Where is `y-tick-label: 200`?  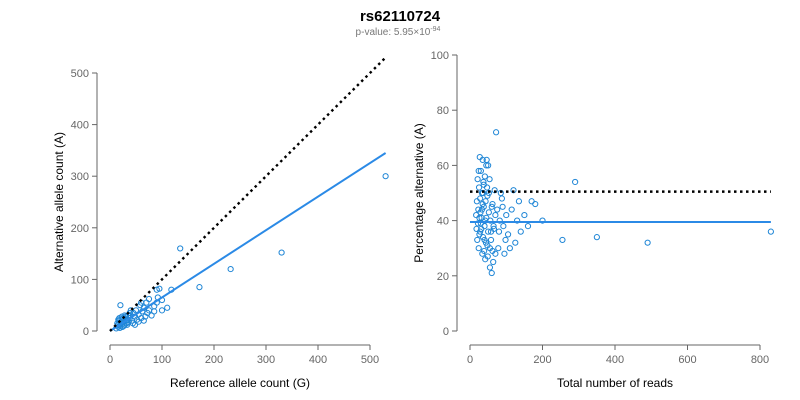 y-tick-label: 200 is located at coordinates (80, 229).